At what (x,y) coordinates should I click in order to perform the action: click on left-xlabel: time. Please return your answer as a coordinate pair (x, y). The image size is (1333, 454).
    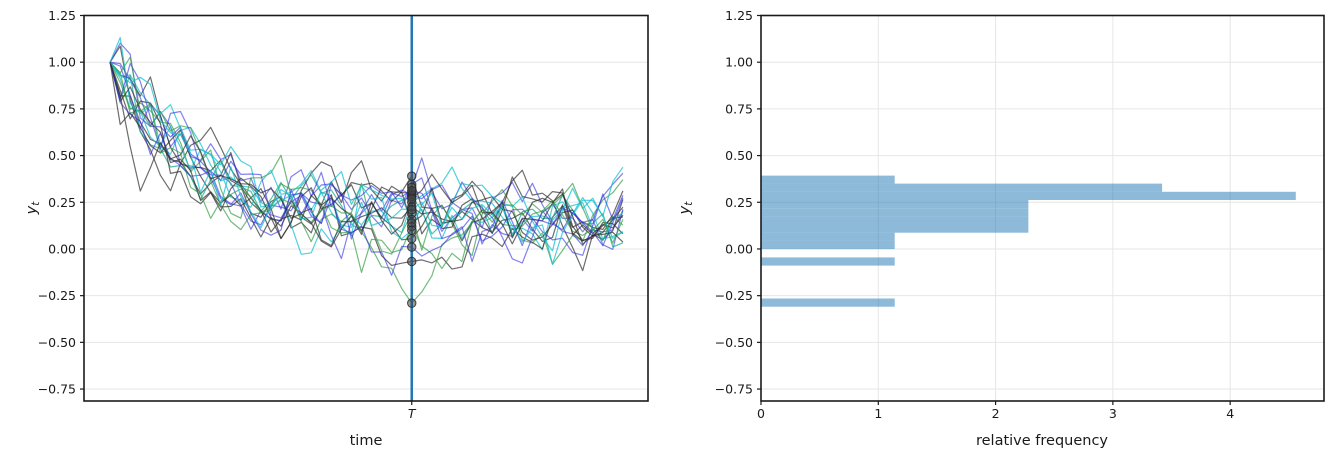
    Looking at the image, I should click on (366, 441).